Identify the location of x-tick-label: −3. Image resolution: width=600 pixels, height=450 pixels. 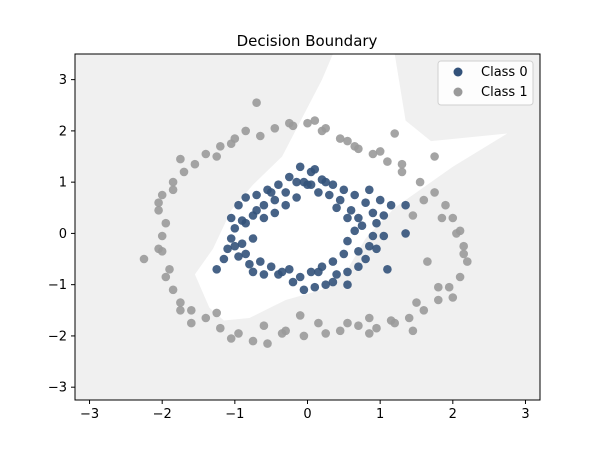
(89, 414).